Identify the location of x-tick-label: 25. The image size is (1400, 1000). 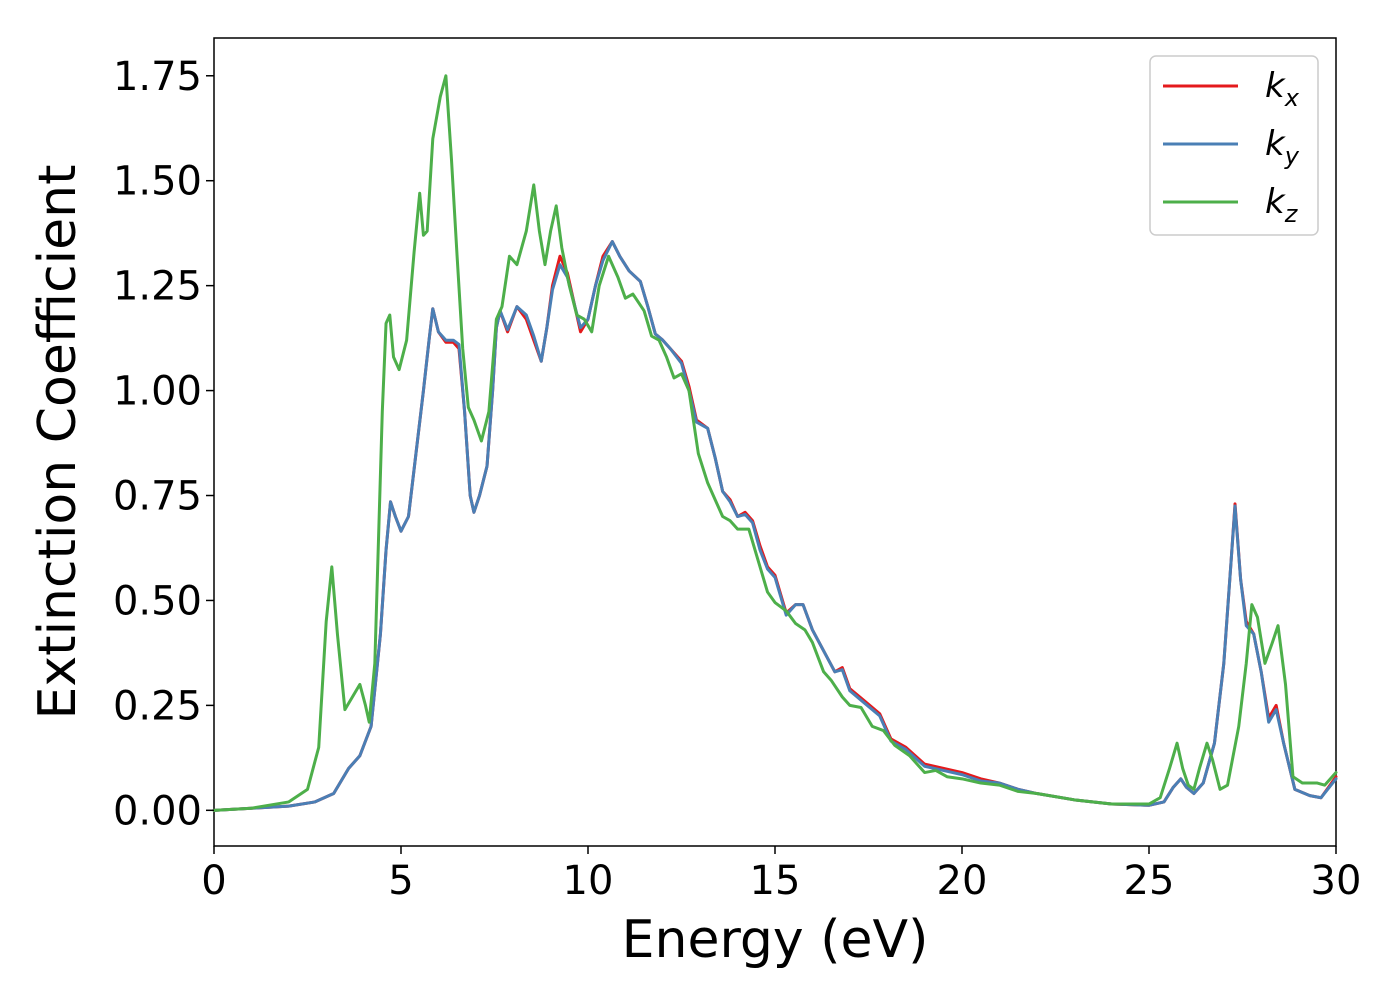
(1149, 881).